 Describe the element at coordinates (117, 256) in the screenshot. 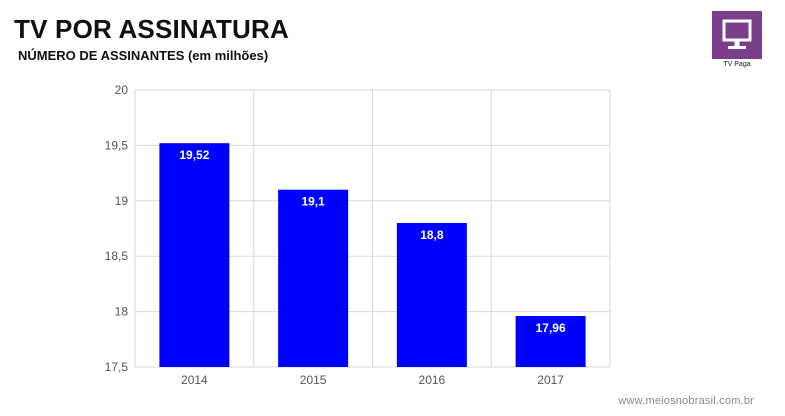

I see `y-tick-label: 18,5` at that location.